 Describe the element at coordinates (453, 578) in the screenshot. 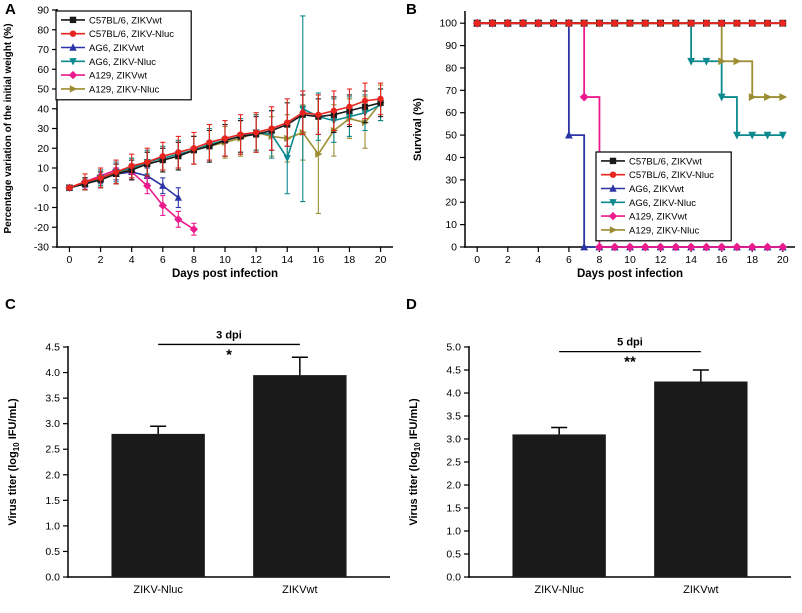

I see `svg-text: 0.0` at that location.